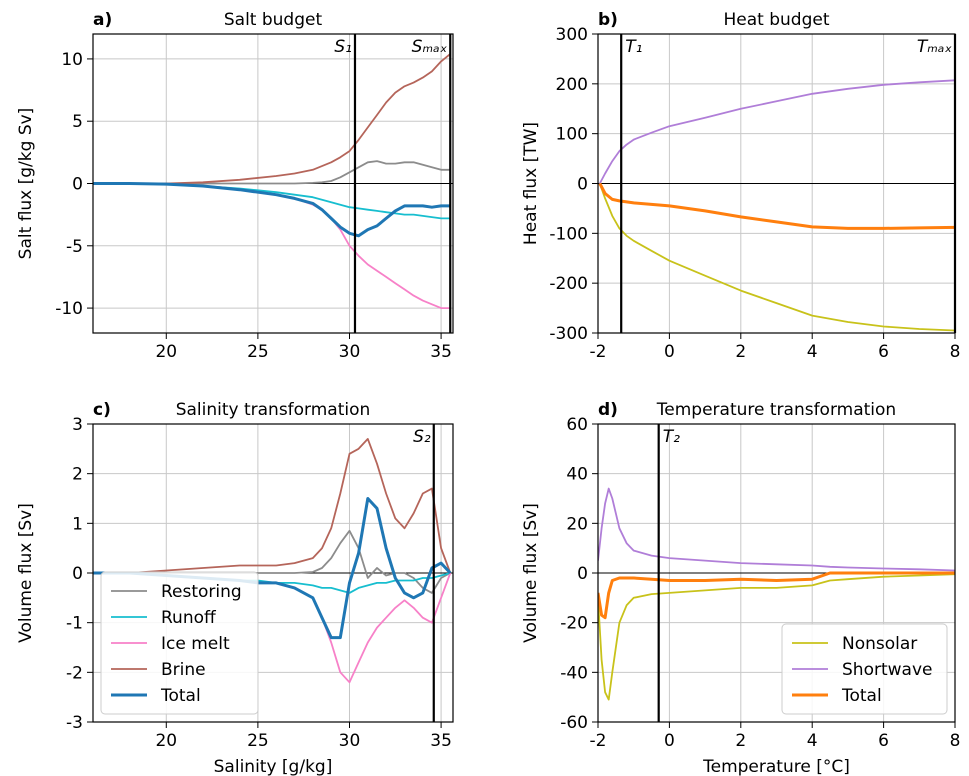 The image size is (969, 776). I want to click on legend: Restoring Runoff Ice melt Brine Total, so click(179, 643).